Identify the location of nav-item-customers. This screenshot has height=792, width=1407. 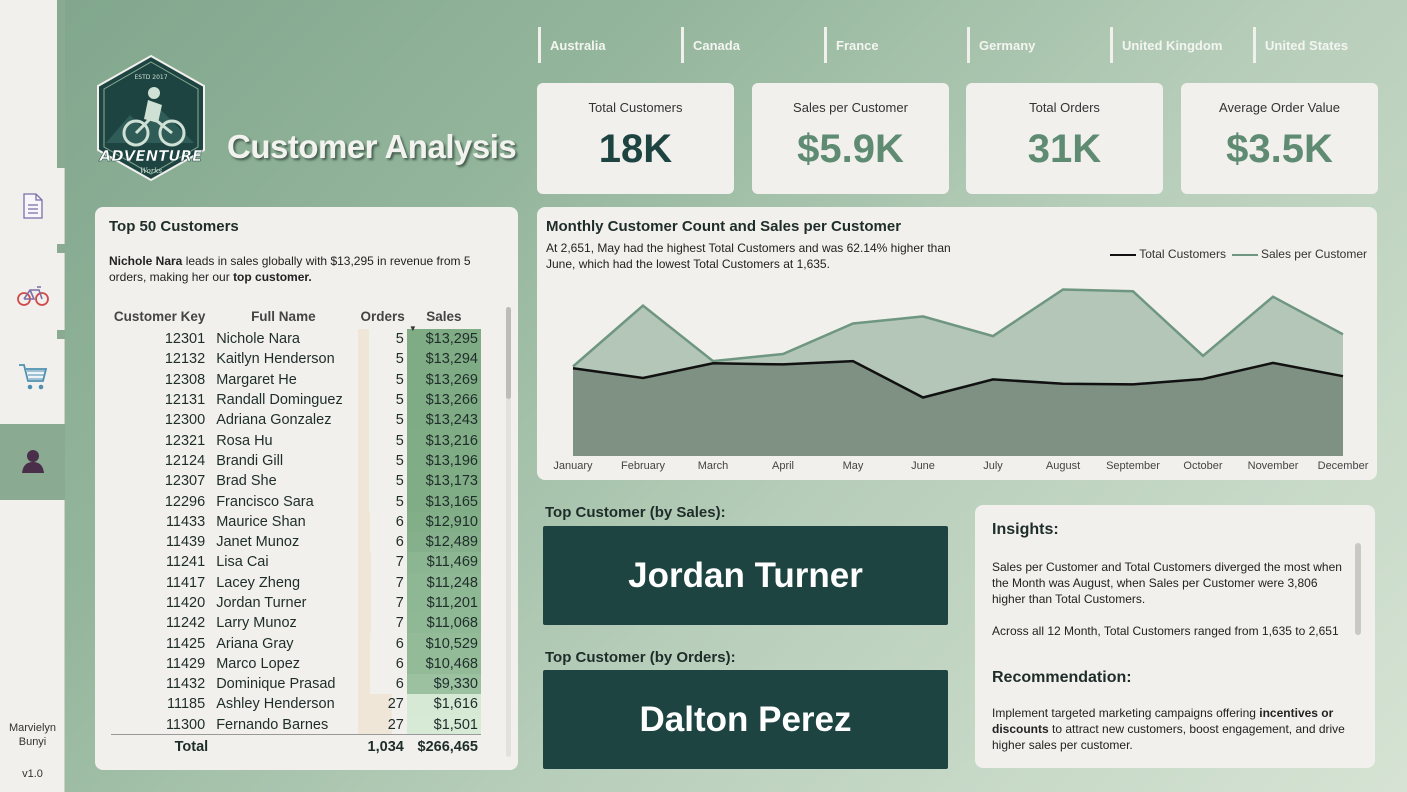
(32, 462).